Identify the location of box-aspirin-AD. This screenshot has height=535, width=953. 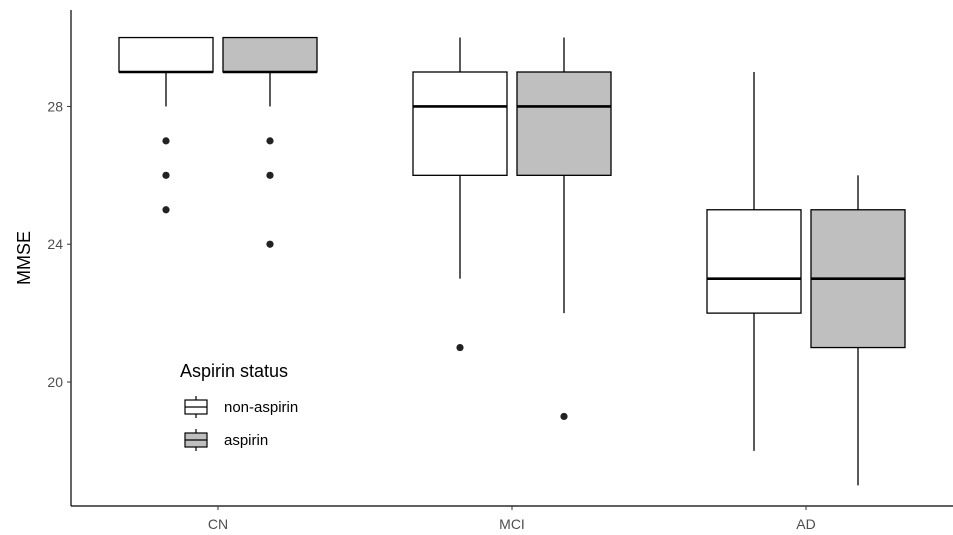
(858, 330).